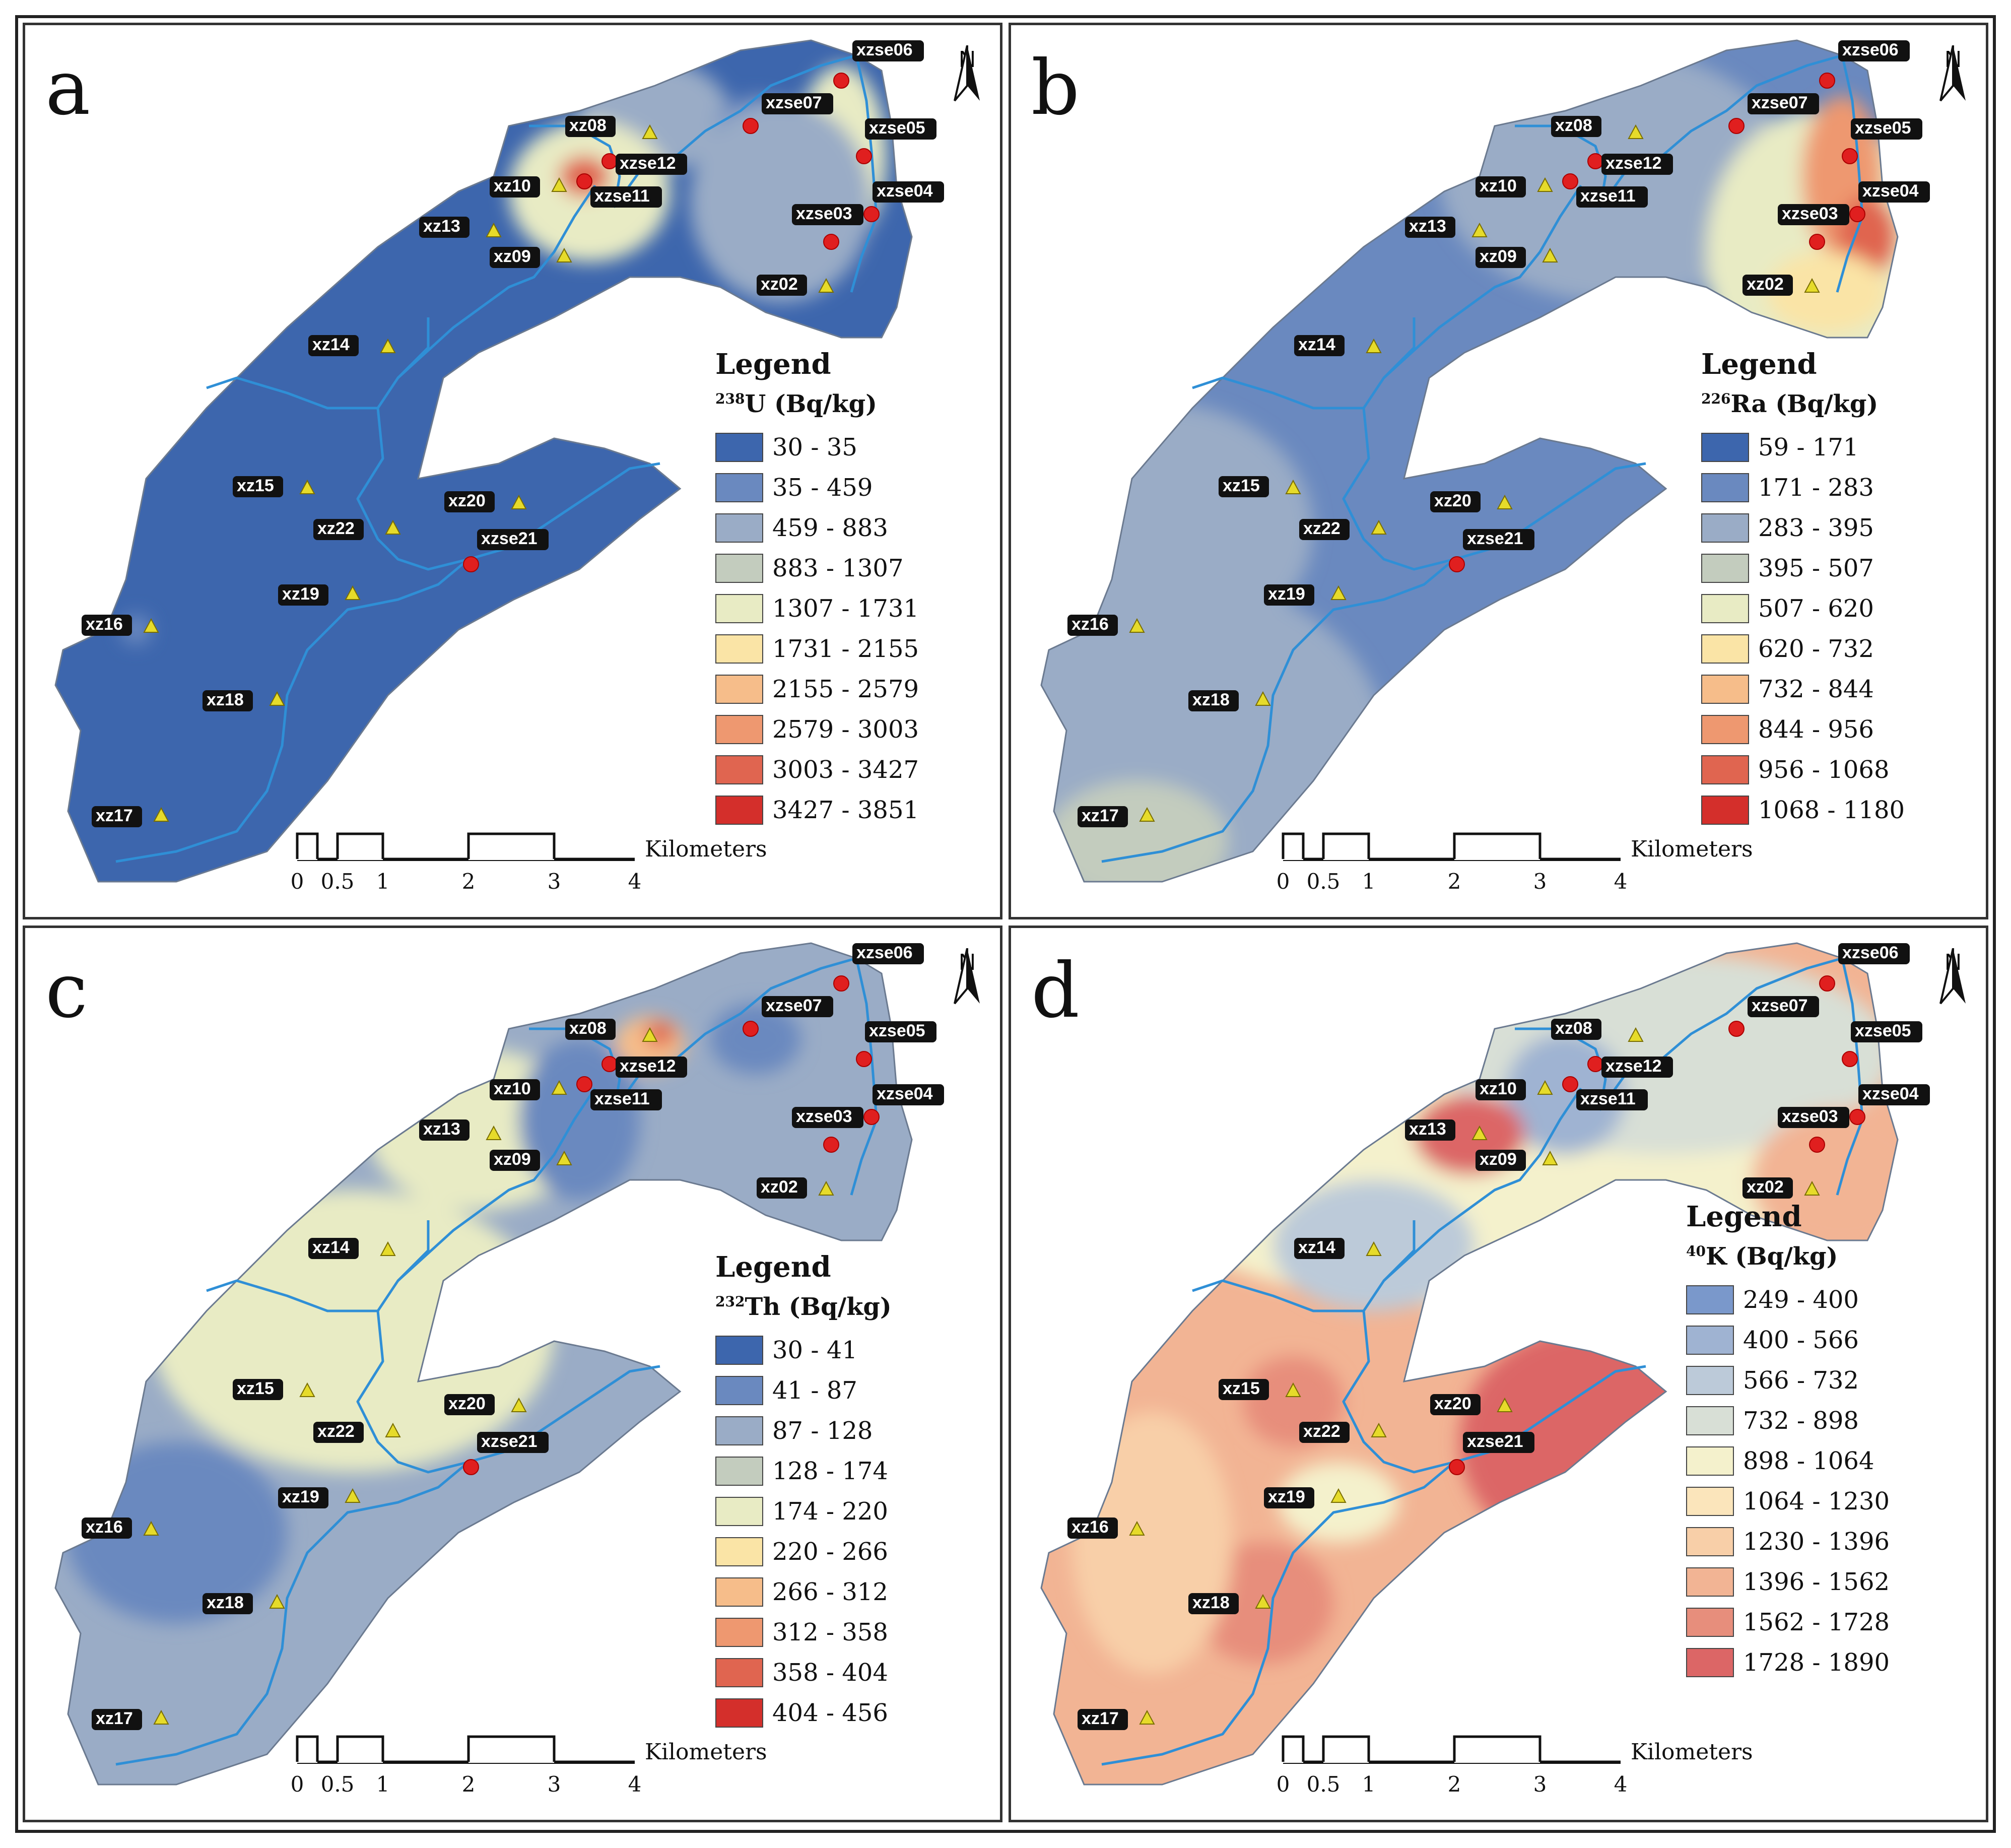 This screenshot has width=2011, height=1848. I want to click on legend-range: 59 - 171, so click(1809, 447).